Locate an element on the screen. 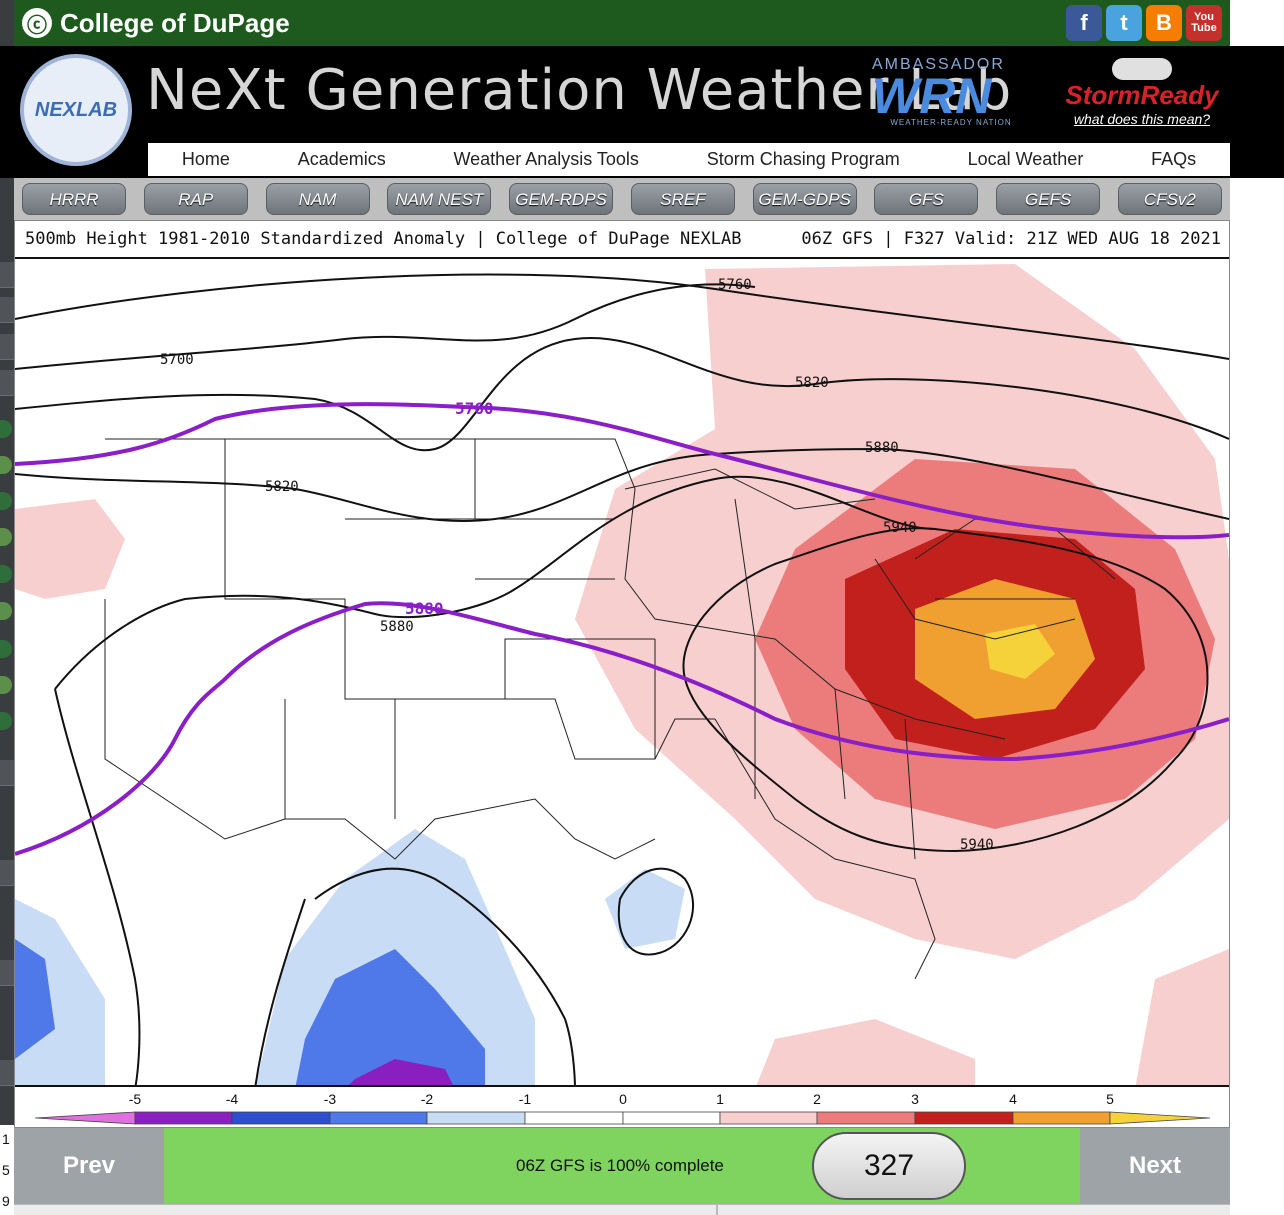 Image resolution: width=1284 pixels, height=1215 pixels. next-button: Next is located at coordinates (1155, 1166).